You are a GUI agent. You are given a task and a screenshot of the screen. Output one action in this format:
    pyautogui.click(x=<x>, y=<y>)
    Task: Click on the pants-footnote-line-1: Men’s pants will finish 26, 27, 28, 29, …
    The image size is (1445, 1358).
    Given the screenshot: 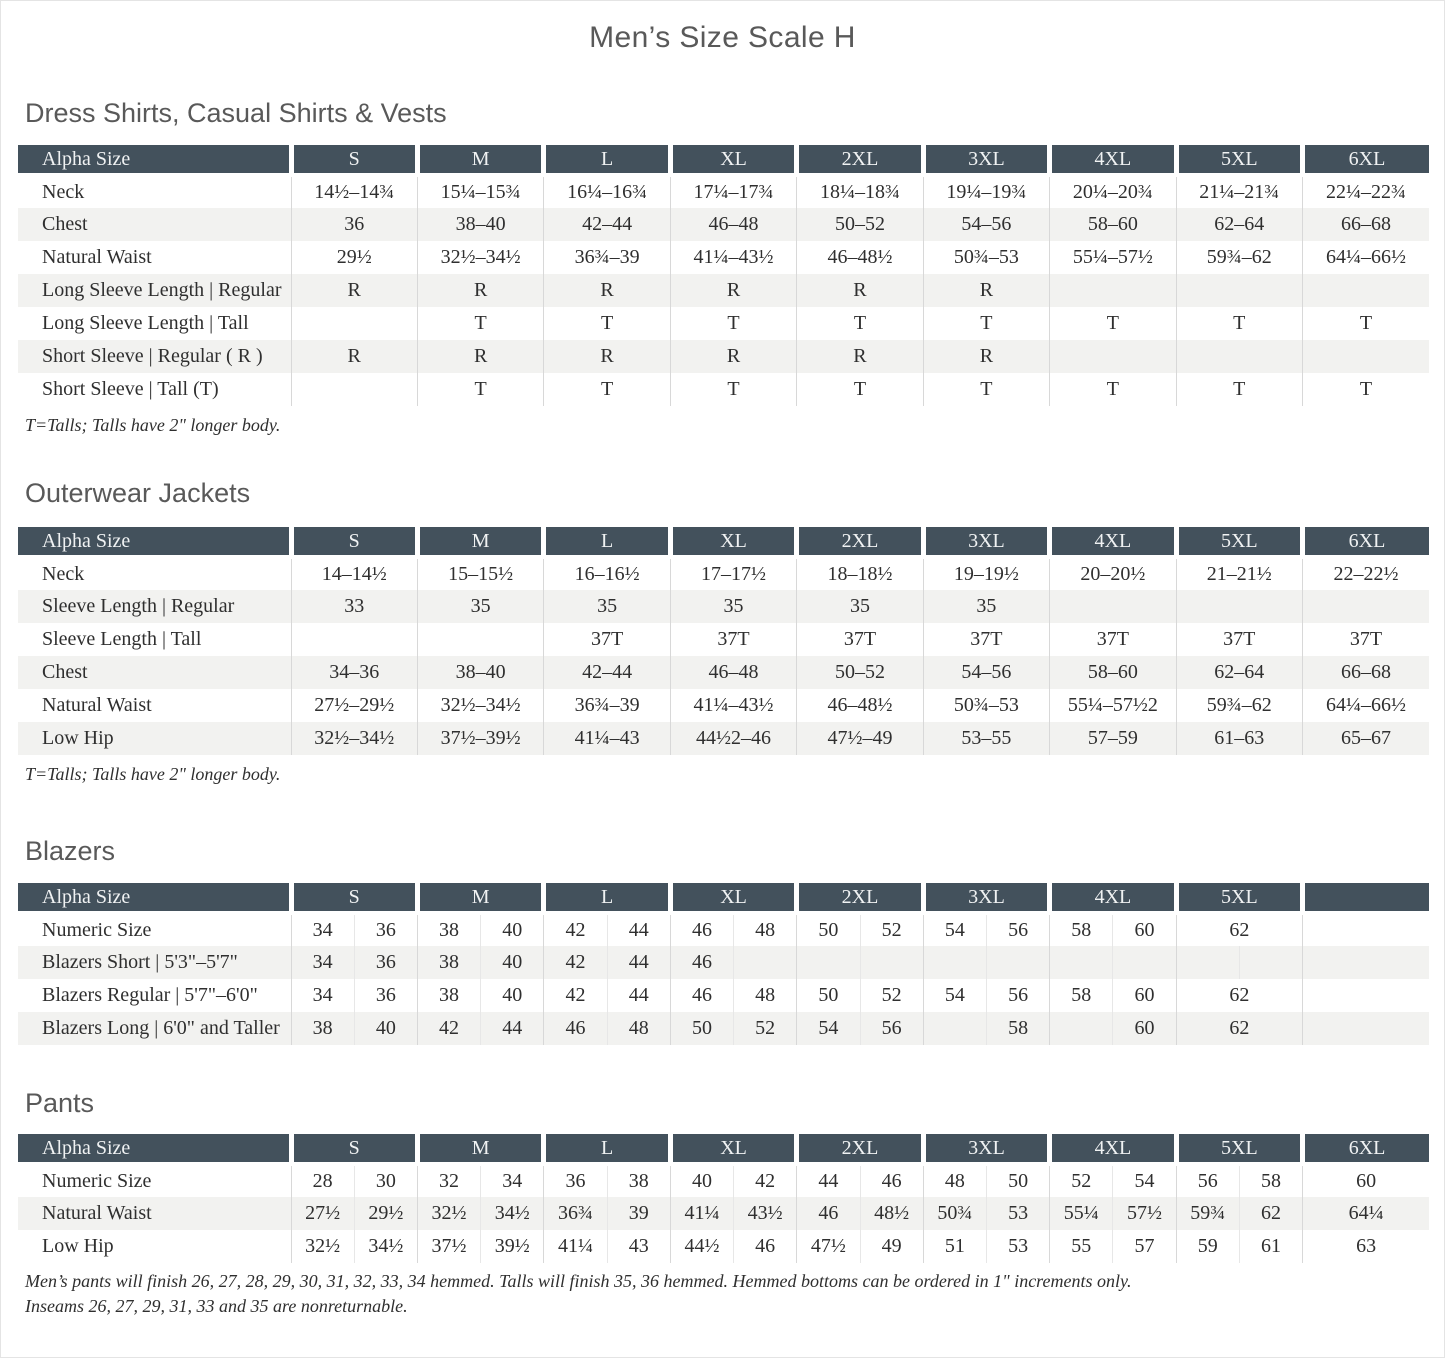 What is the action you would take?
    pyautogui.click(x=578, y=1281)
    